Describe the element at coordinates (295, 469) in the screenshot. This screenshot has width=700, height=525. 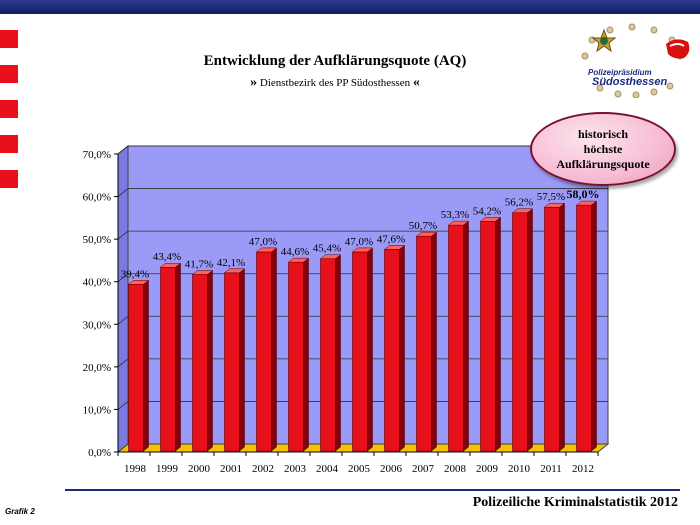
I see `x-tick-label: 2003` at that location.